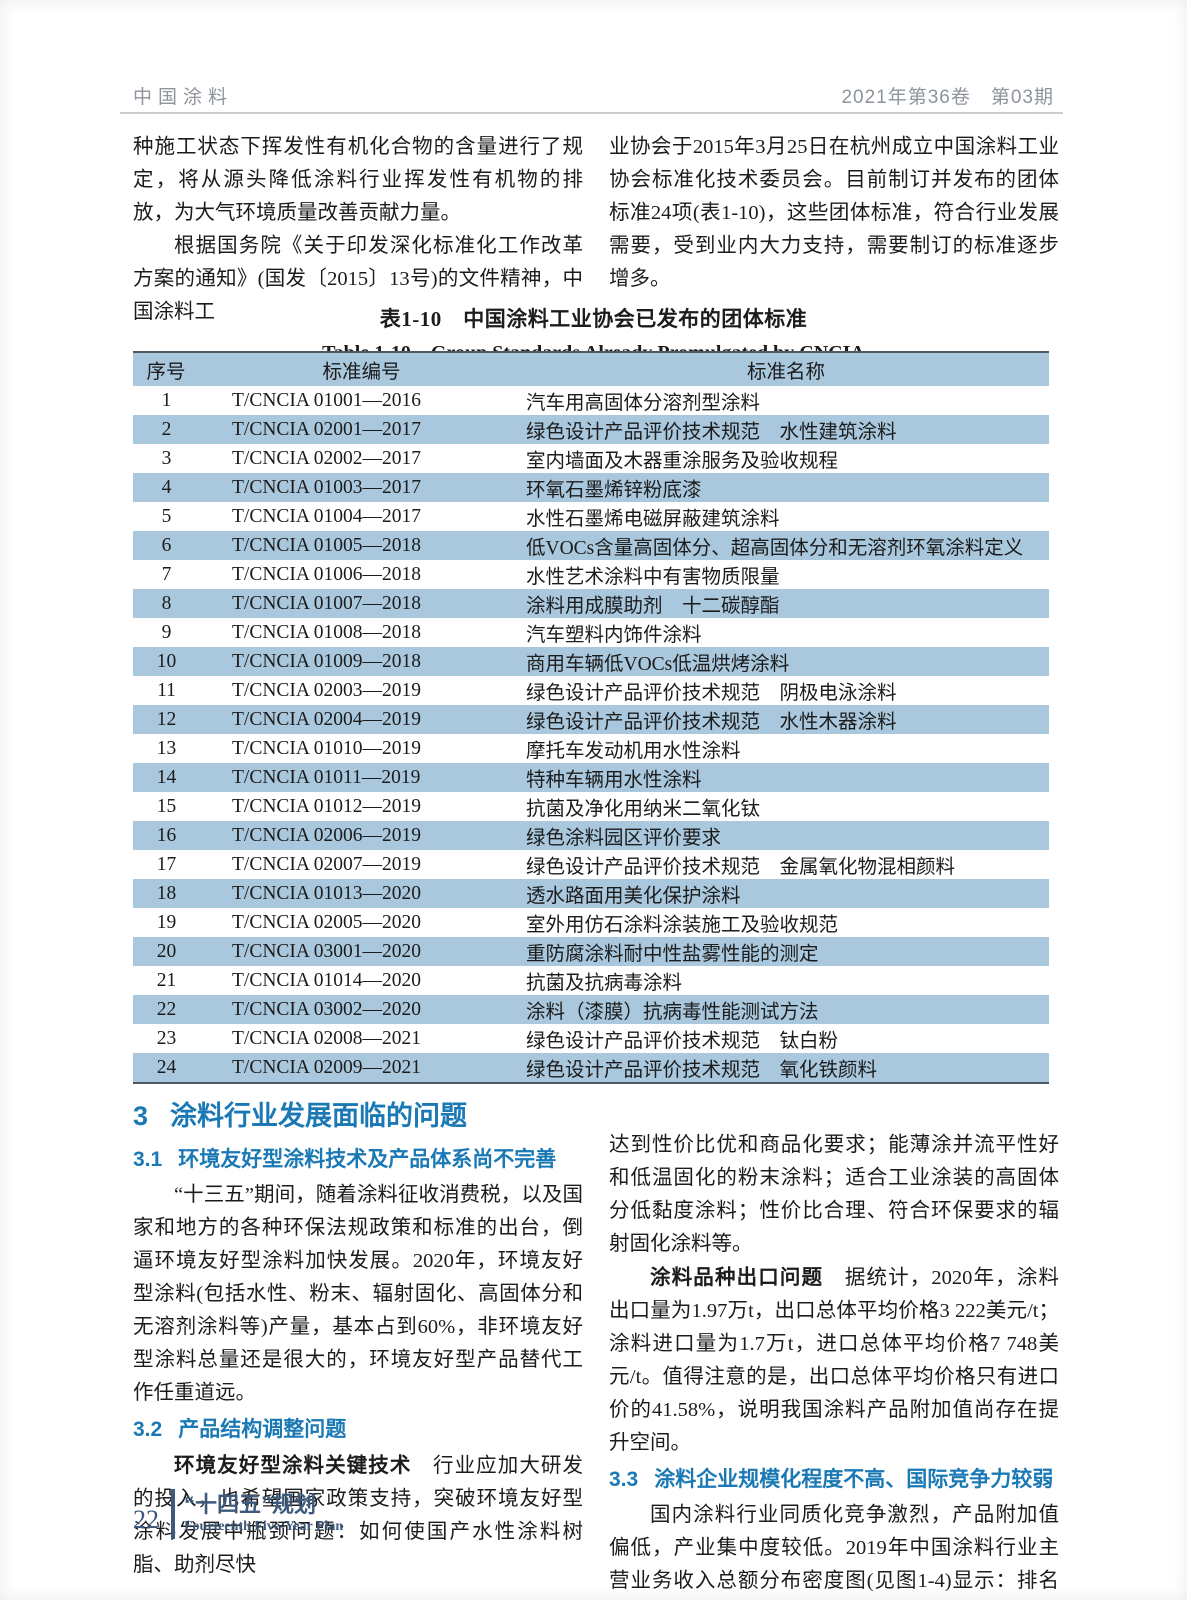  What do you see at coordinates (327, 690) in the screenshot?
I see `cell-standard-code: T/CNCIA 02003—2019` at bounding box center [327, 690].